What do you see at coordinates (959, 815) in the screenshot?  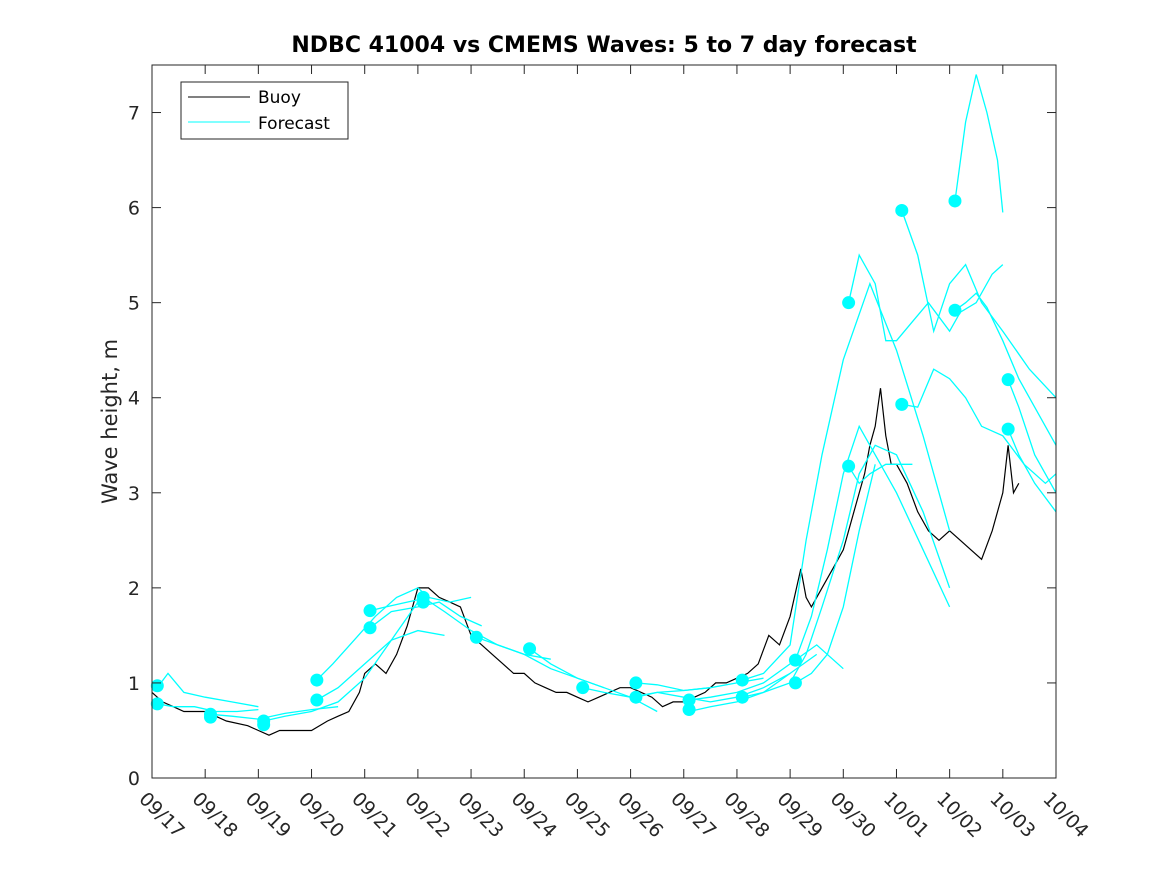 I see `x-tick-label: 10/02` at bounding box center [959, 815].